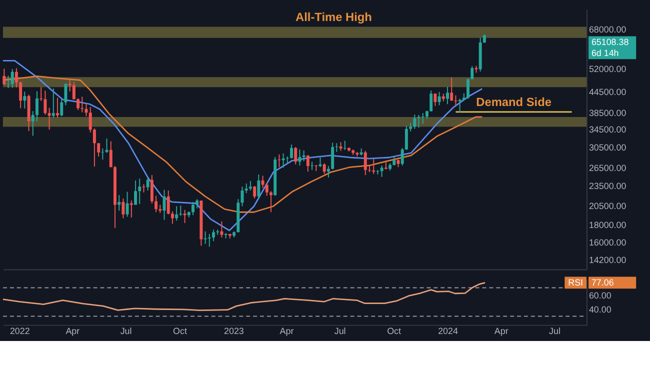 This screenshot has height=365, width=650. I want to click on text: 6d 14h, so click(605, 53).